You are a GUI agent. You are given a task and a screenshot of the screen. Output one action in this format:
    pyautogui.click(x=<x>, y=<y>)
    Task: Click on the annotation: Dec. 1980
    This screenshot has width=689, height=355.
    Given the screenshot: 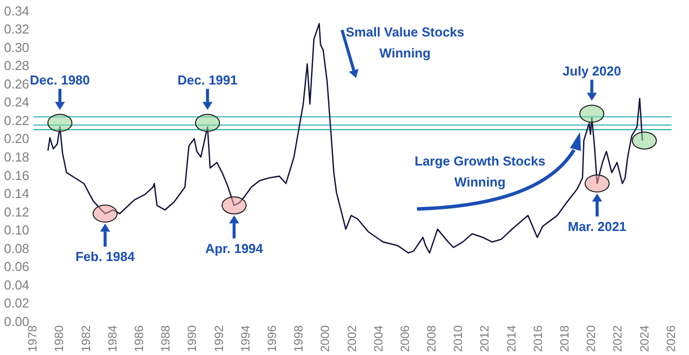 What is the action you would take?
    pyautogui.click(x=60, y=80)
    